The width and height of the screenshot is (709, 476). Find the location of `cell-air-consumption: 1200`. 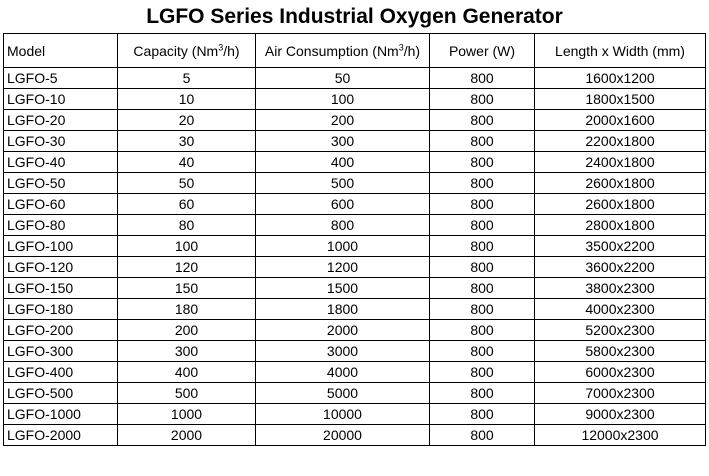

cell-air-consumption: 1200 is located at coordinates (342, 267).